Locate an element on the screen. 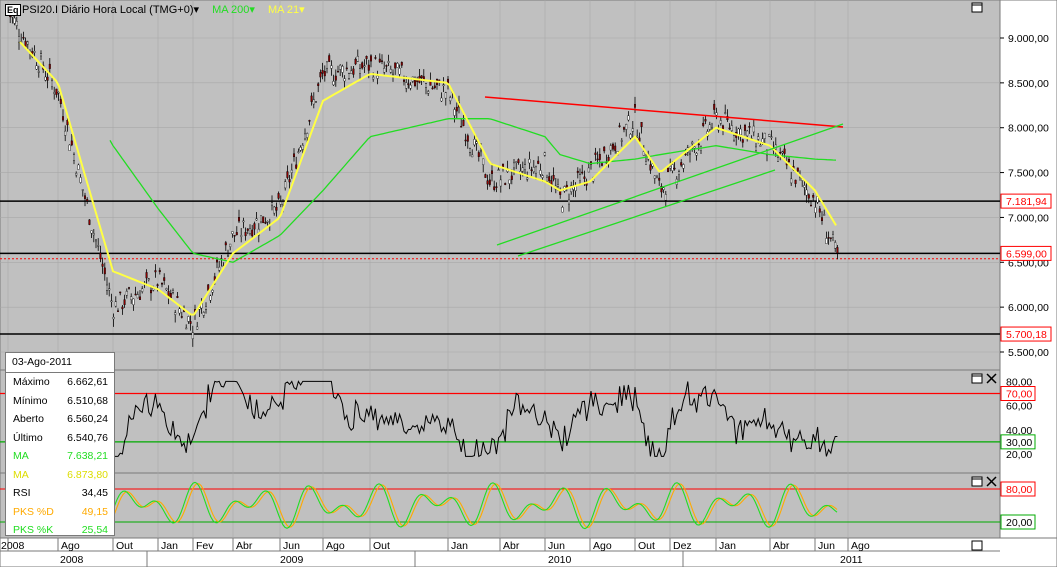  rsi-tick-label: 80,00 is located at coordinates (1019, 382).